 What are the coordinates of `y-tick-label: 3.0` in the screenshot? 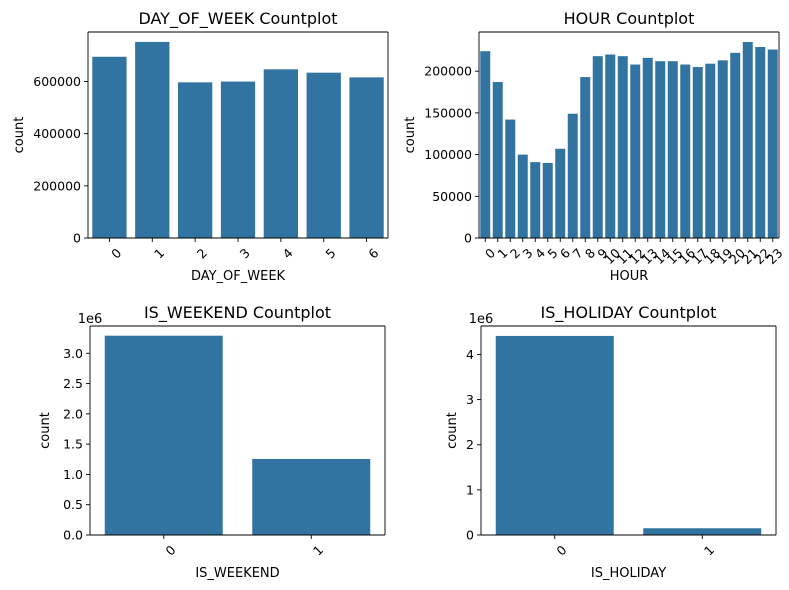 It's located at (73, 353).